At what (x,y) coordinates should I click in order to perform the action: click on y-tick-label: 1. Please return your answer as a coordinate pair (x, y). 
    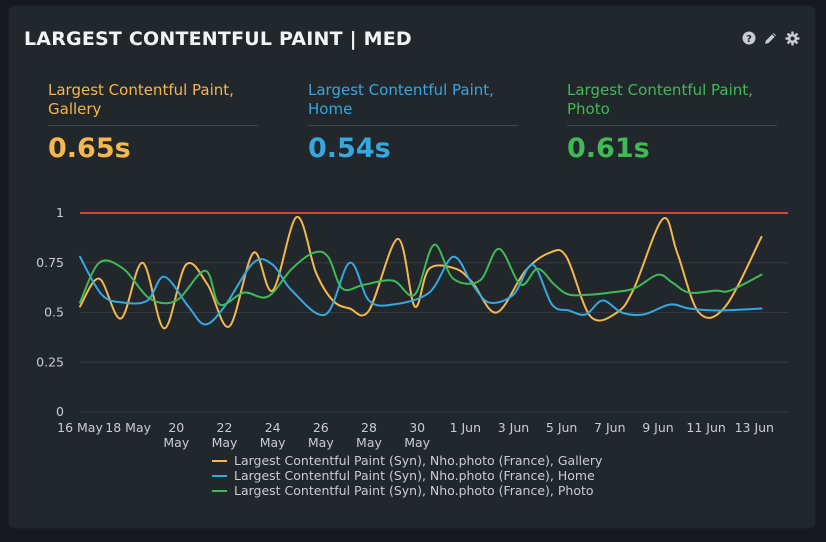
    Looking at the image, I should click on (60, 212).